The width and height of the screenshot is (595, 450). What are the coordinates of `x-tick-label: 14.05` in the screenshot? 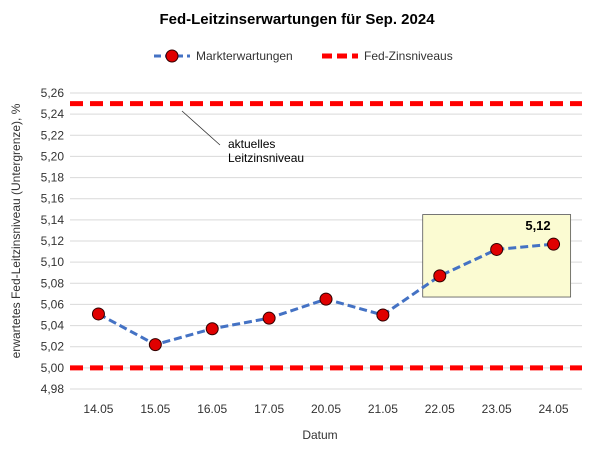 It's located at (98, 409).